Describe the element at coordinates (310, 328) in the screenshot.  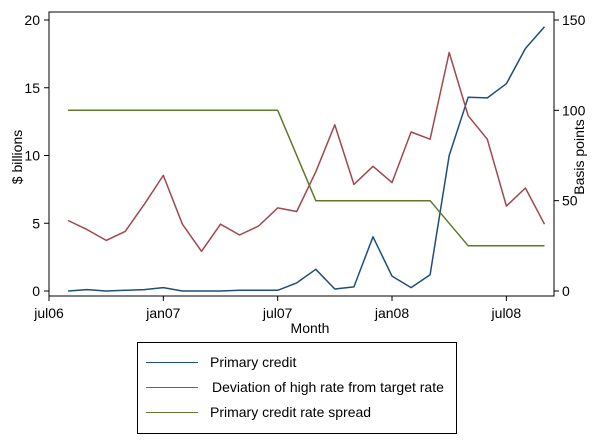
I see `x-axis-label: Month` at that location.